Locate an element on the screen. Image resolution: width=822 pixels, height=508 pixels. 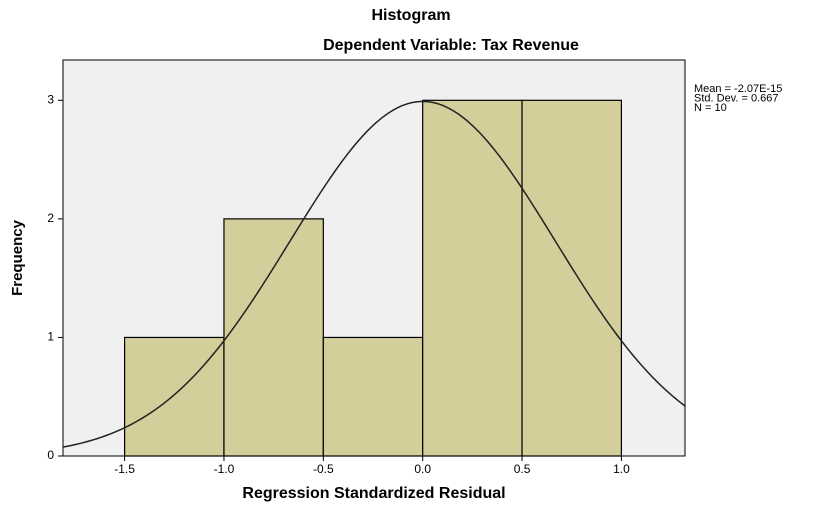
x-tick-label: -0.5 is located at coordinates (323, 469).